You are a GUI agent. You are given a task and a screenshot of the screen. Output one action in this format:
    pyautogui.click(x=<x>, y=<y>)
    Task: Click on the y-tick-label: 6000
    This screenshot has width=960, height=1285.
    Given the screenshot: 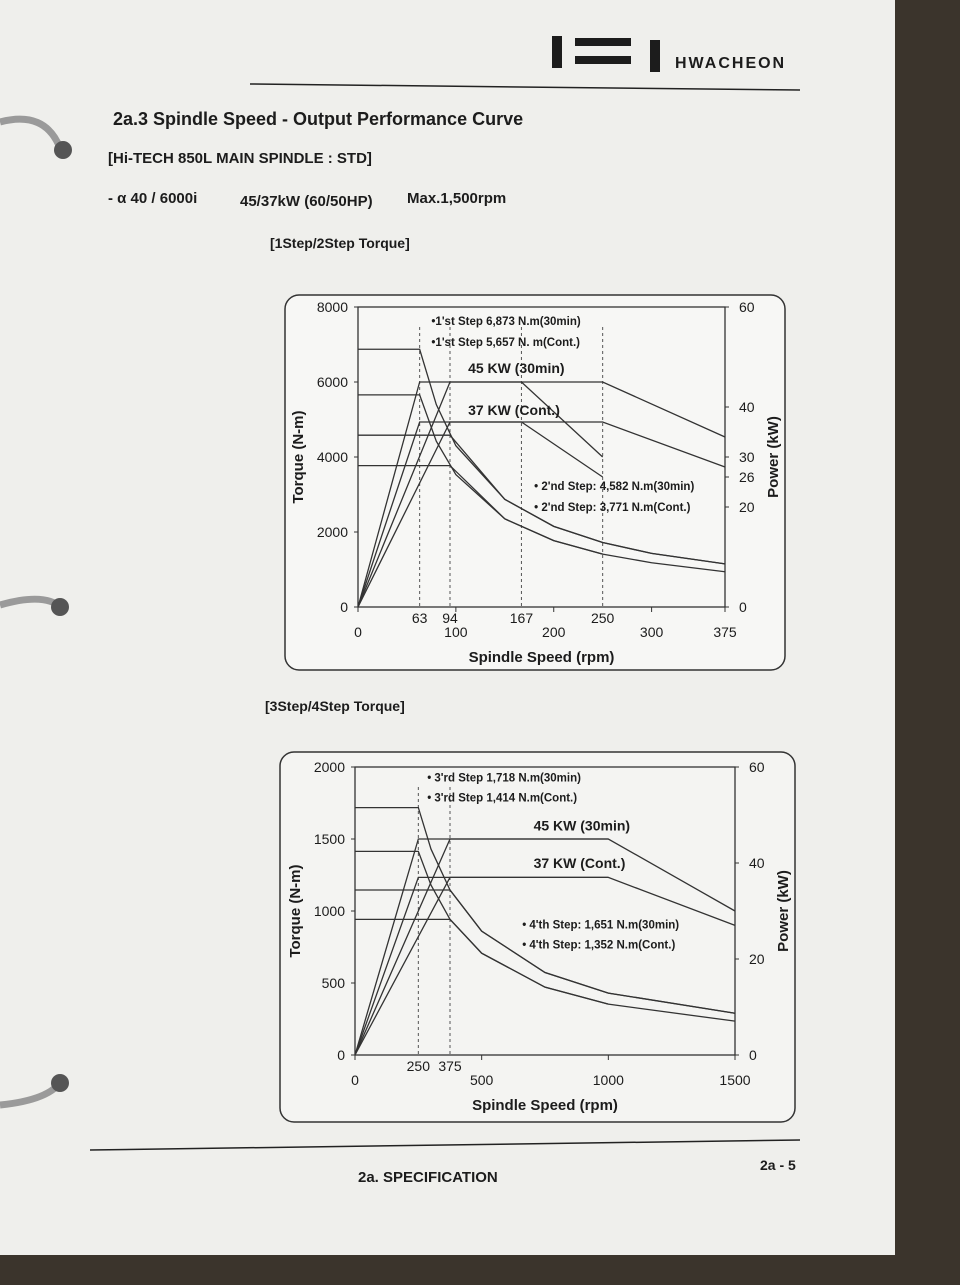 What is the action you would take?
    pyautogui.click(x=332, y=382)
    